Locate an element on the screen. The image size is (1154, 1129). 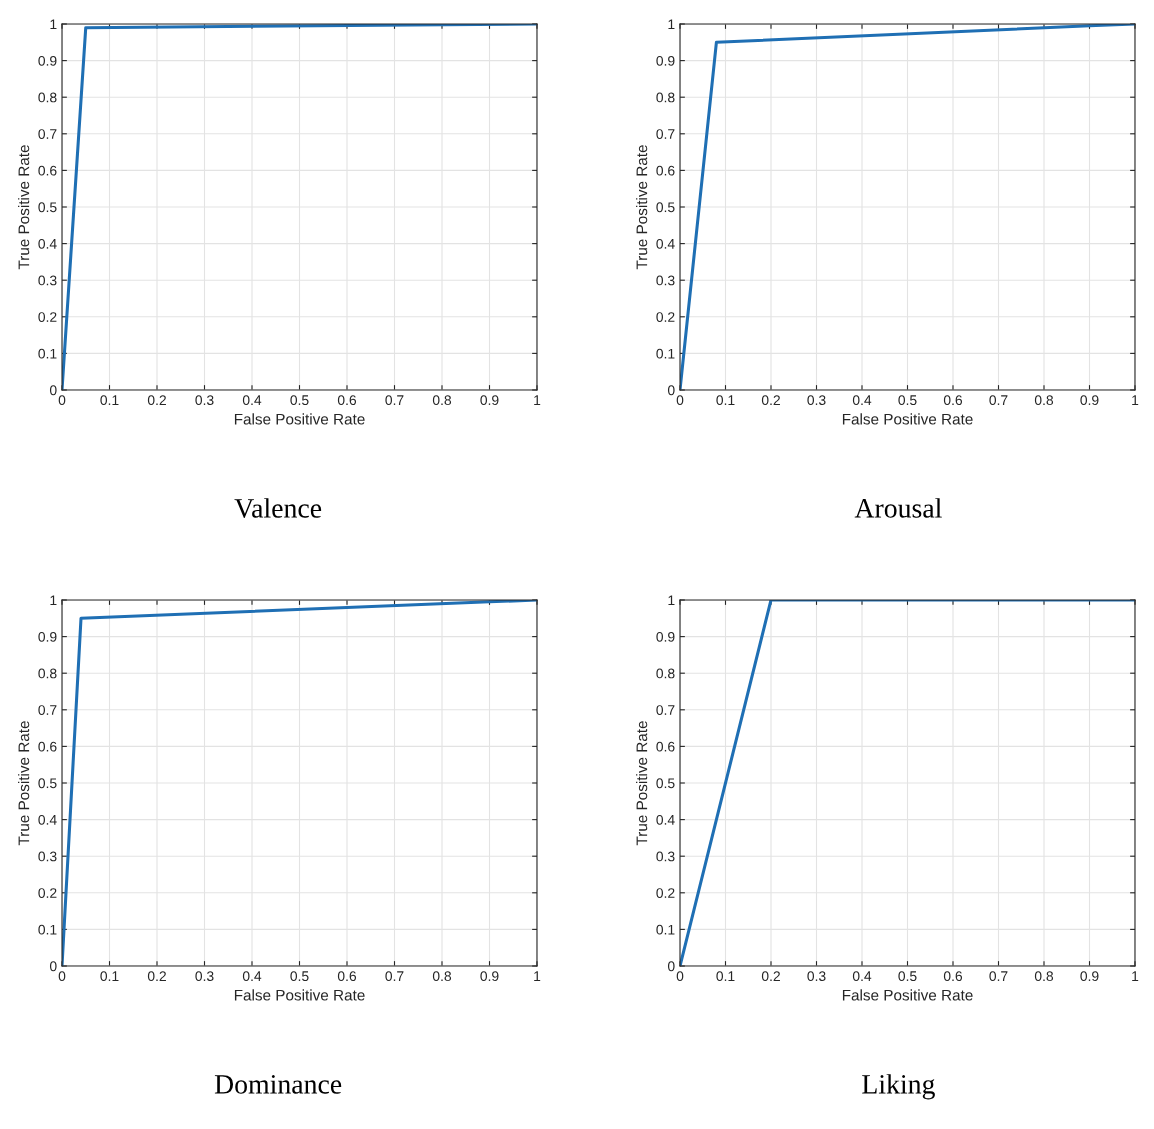
text: Arousal is located at coordinates (898, 508).